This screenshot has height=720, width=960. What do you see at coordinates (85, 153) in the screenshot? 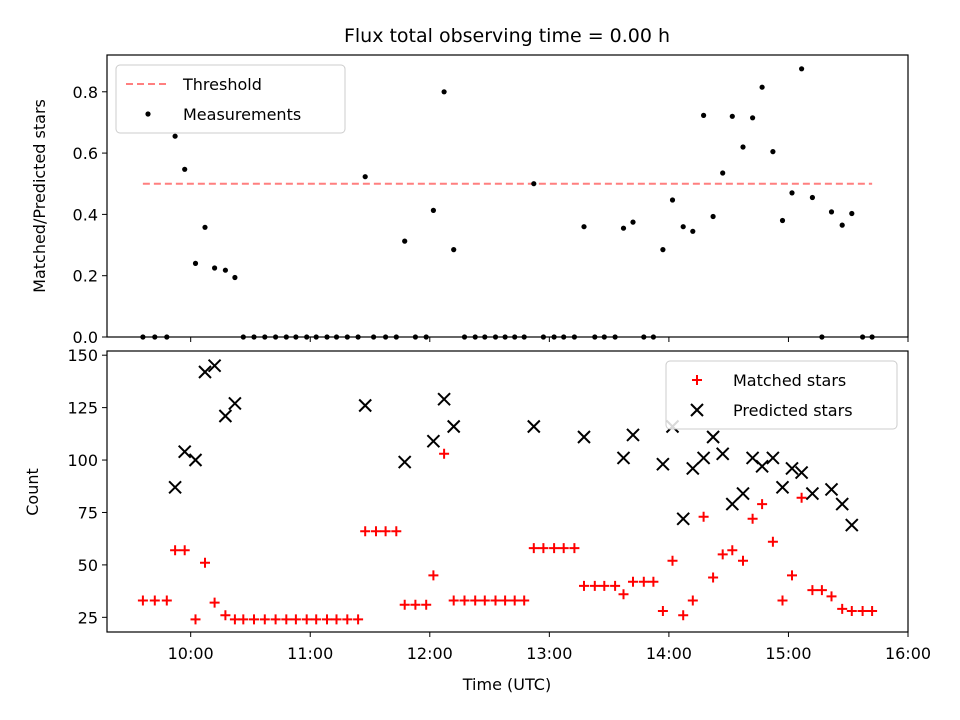
I see `top-y-tick-label-3: 0.6` at bounding box center [85, 153].